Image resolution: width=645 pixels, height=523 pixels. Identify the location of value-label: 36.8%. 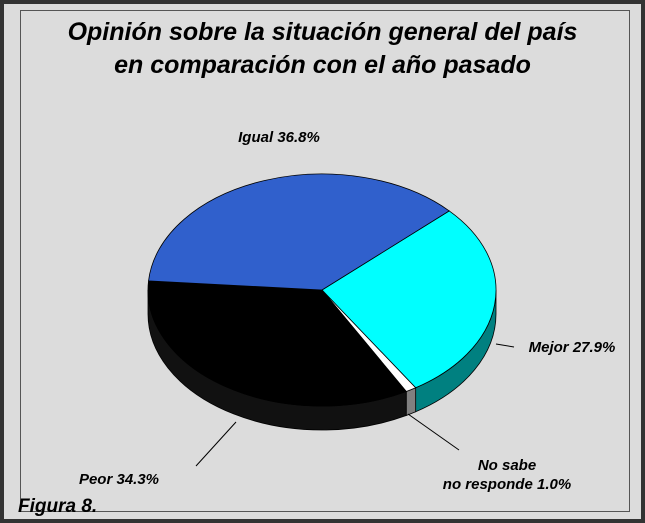
(298, 137).